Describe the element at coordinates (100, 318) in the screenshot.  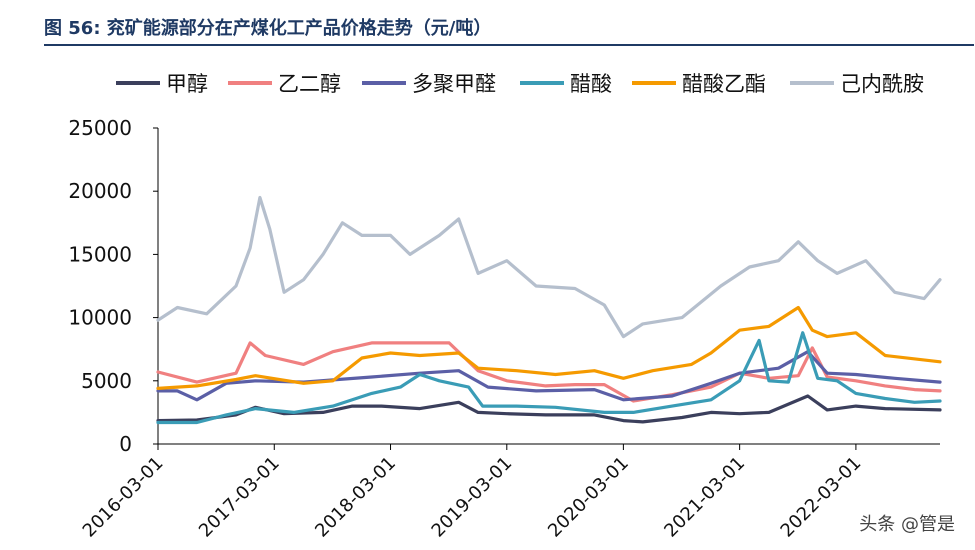
I see `y-tick-label: 10000` at that location.